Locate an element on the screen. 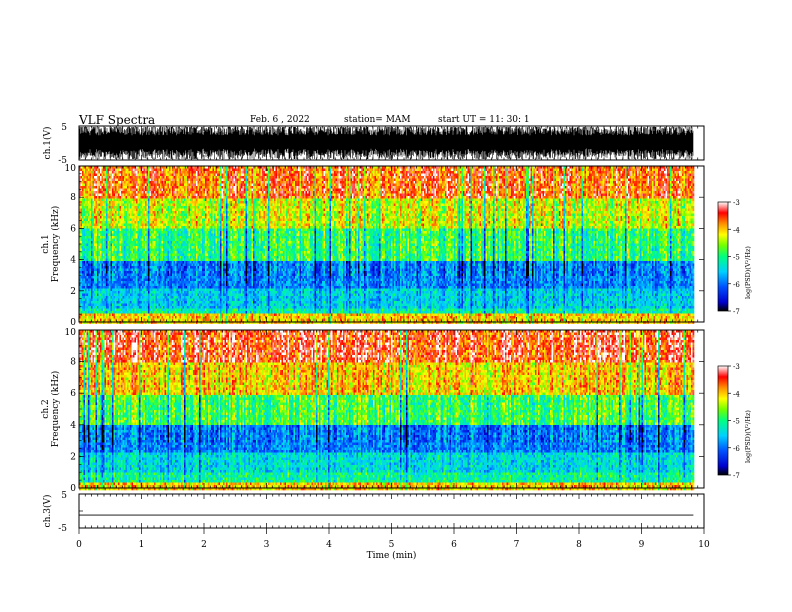  ch1-waveform-panel is located at coordinates (387, 143).